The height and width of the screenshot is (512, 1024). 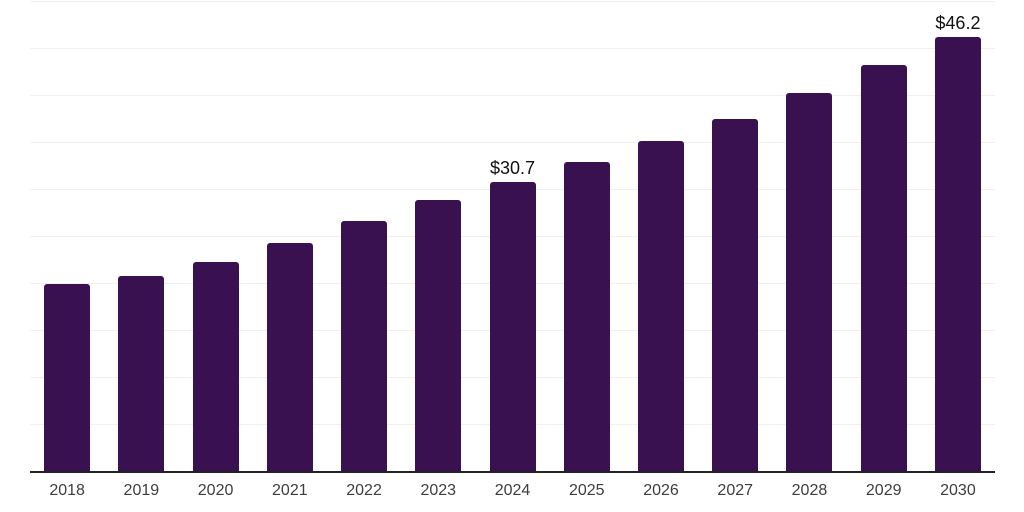 What do you see at coordinates (512, 326) in the screenshot?
I see `bar-2024` at bounding box center [512, 326].